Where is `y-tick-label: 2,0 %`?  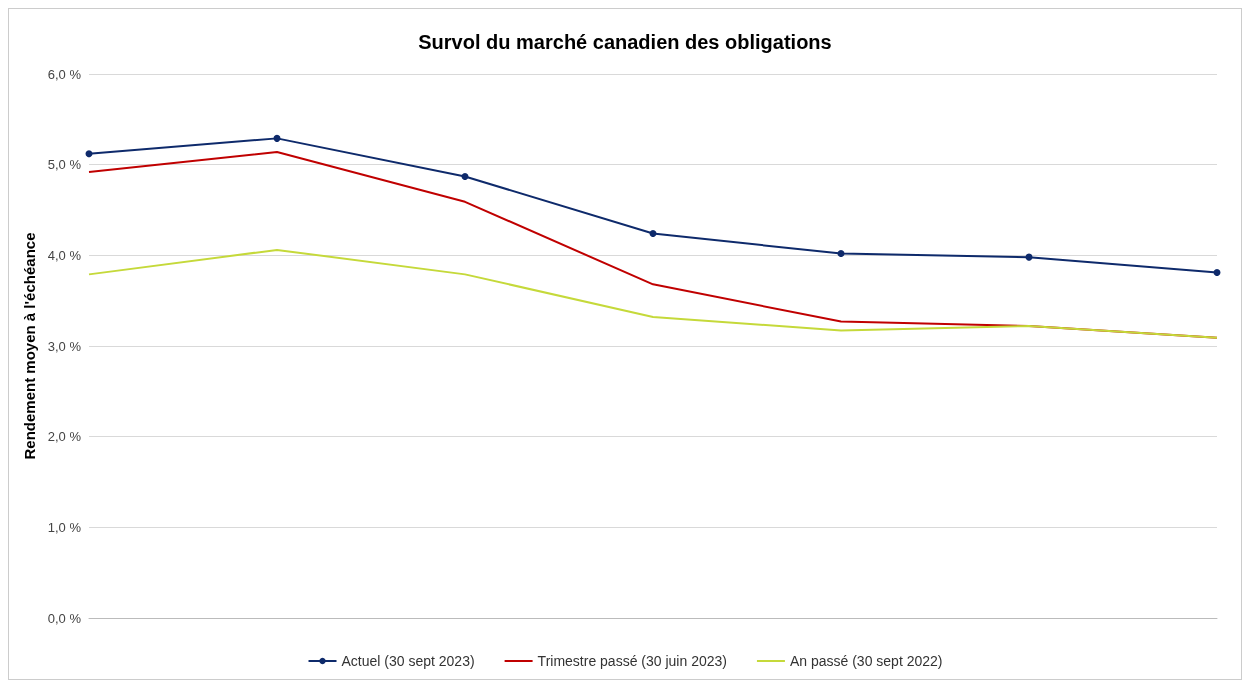 y-tick-label: 2,0 % is located at coordinates (64, 437).